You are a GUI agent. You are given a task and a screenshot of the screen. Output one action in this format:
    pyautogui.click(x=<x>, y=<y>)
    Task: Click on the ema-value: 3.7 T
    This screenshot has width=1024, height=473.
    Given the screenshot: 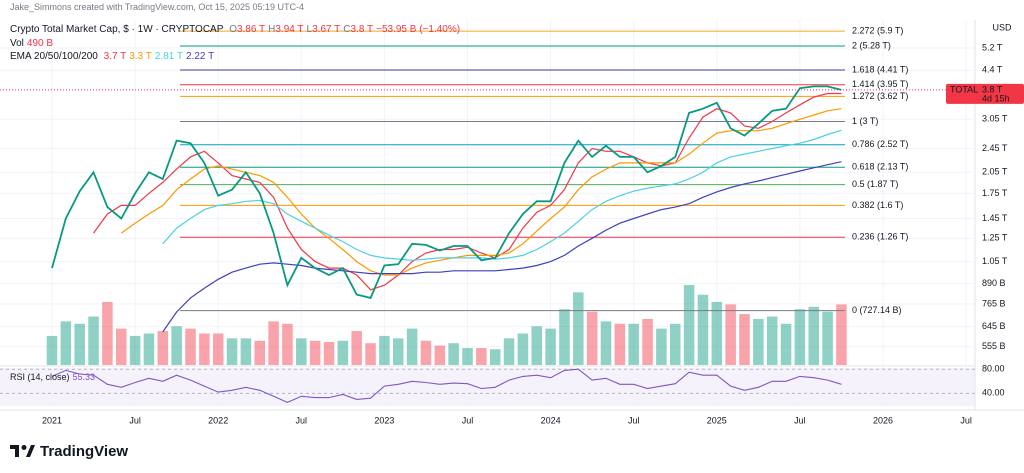 What is the action you would take?
    pyautogui.click(x=115, y=56)
    